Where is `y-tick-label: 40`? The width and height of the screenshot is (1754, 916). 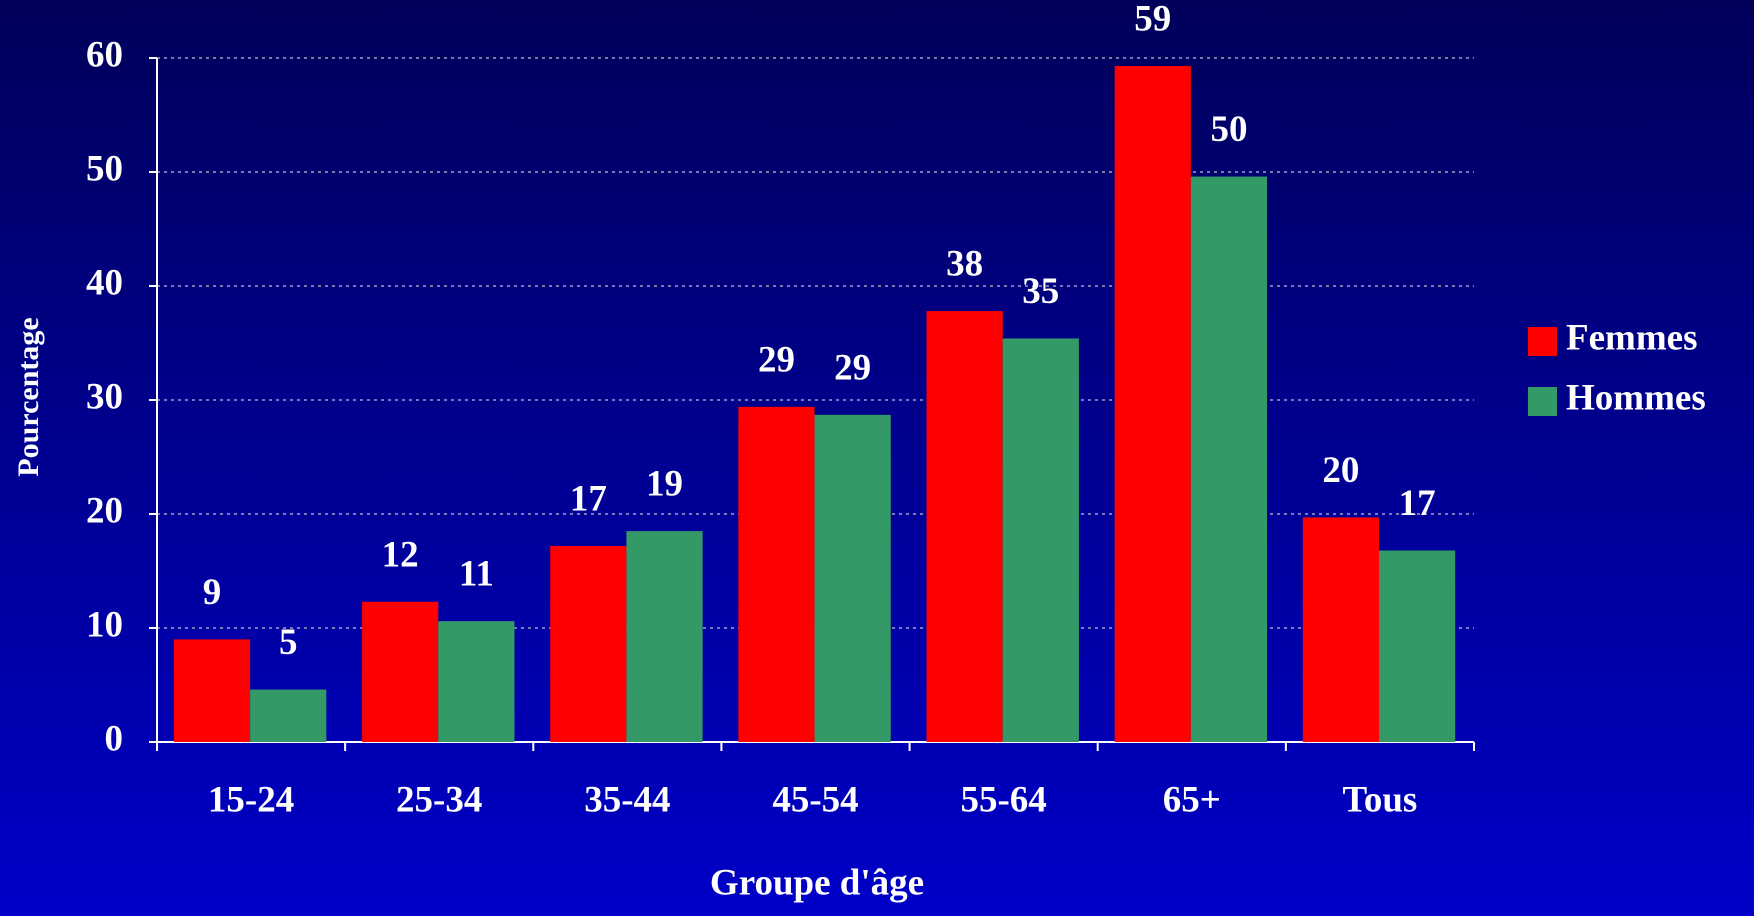
y-tick-label: 40 is located at coordinates (104, 282).